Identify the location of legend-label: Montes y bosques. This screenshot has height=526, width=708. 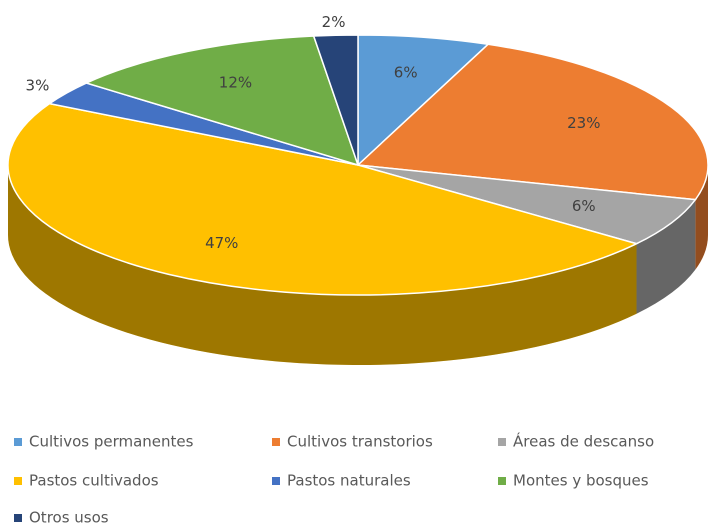
(581, 481).